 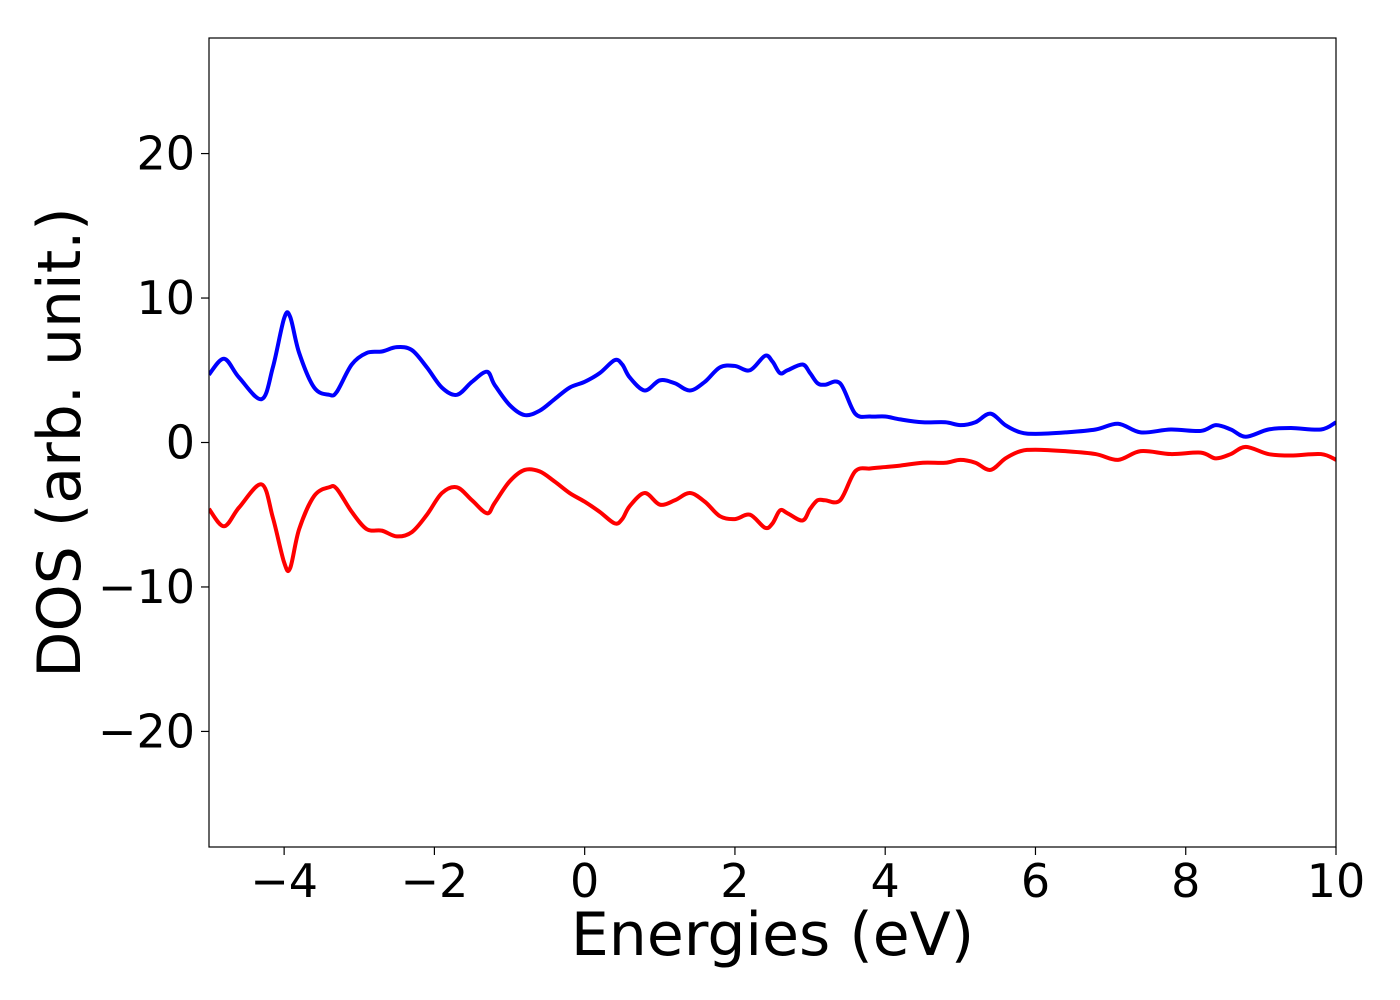 I want to click on series-line-red, so click(x=772, y=509).